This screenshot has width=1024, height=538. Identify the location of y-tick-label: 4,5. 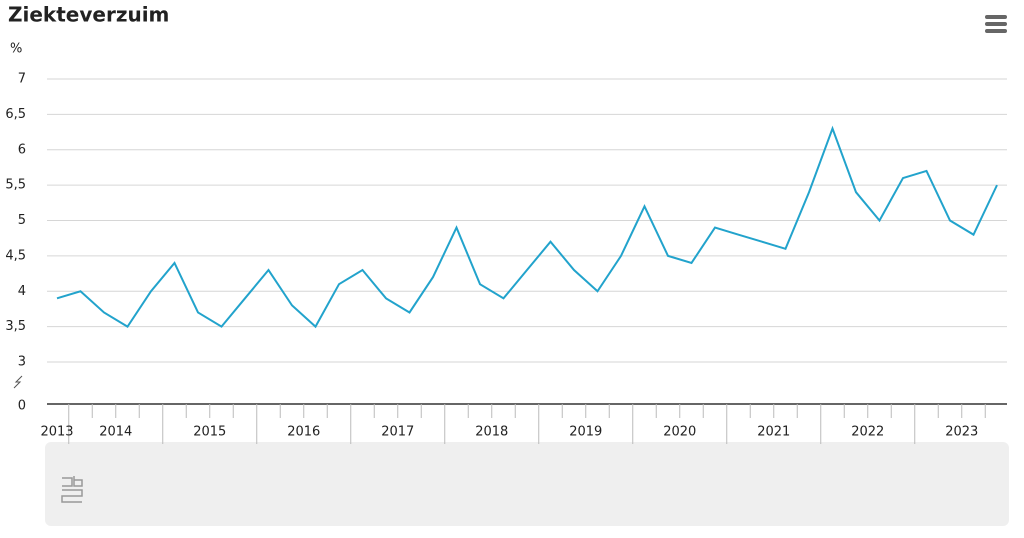
(15, 255).